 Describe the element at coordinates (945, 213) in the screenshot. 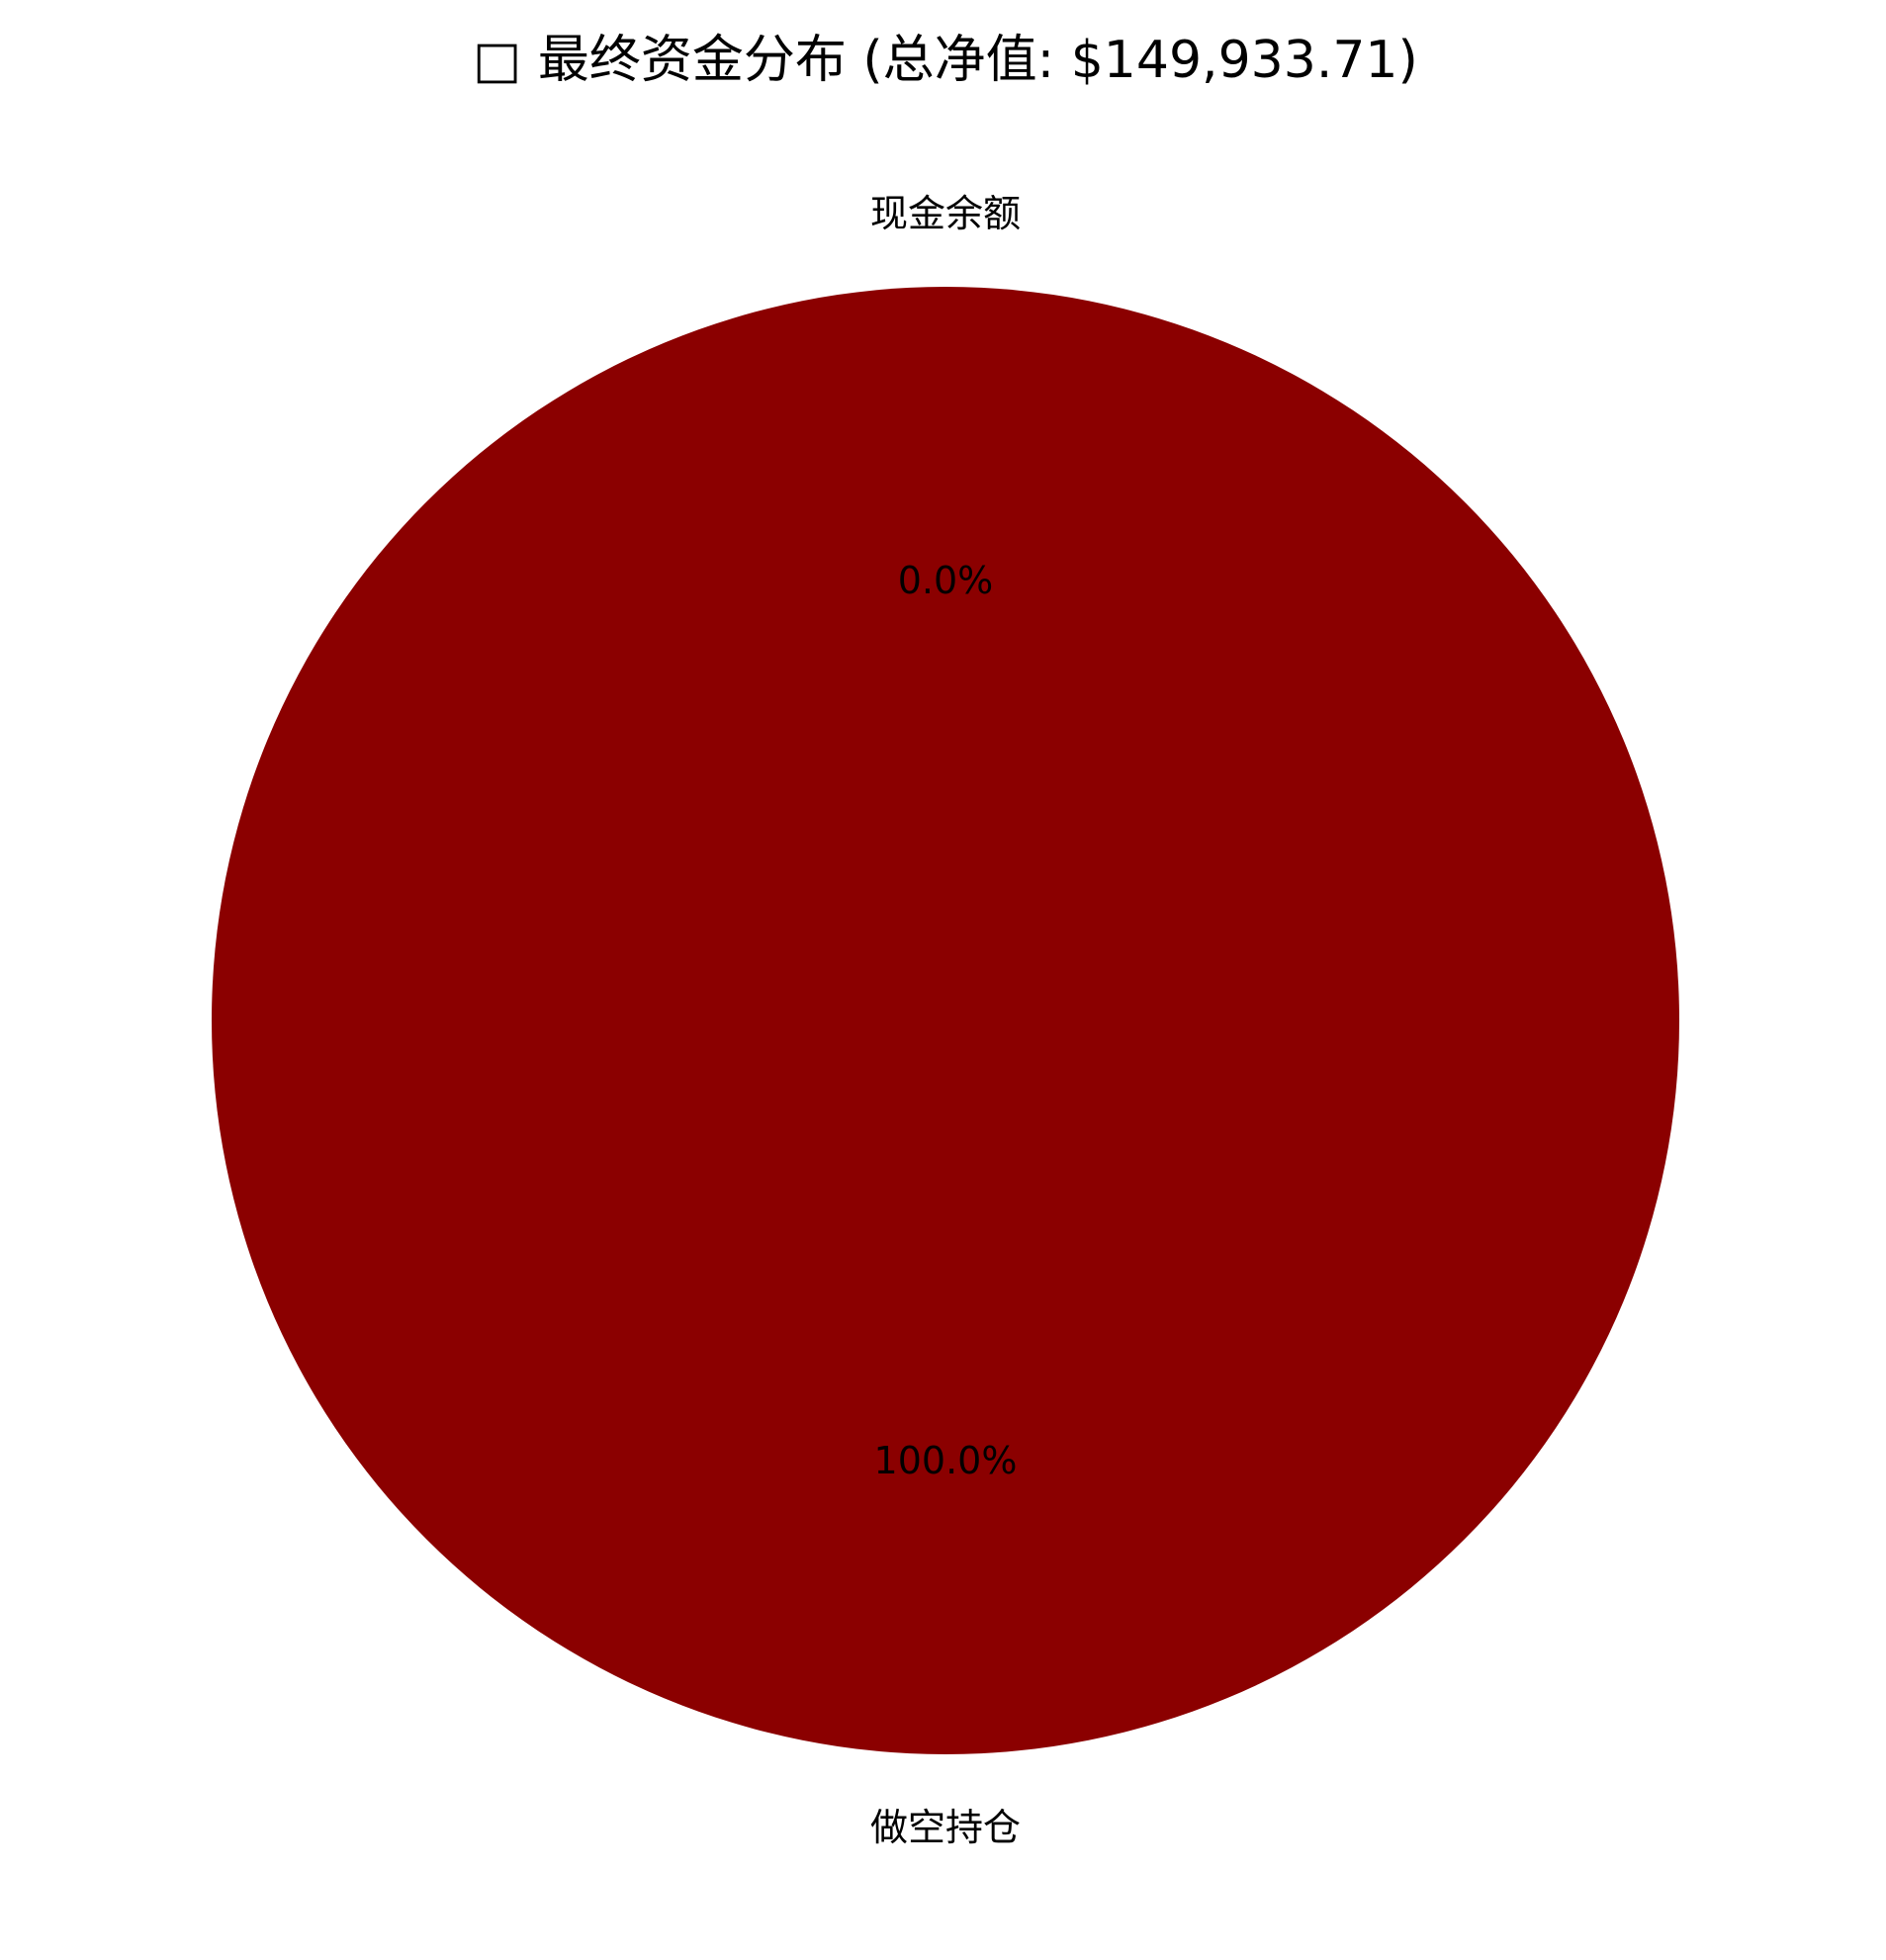

I see `slice-category-label: 现金余额` at that location.